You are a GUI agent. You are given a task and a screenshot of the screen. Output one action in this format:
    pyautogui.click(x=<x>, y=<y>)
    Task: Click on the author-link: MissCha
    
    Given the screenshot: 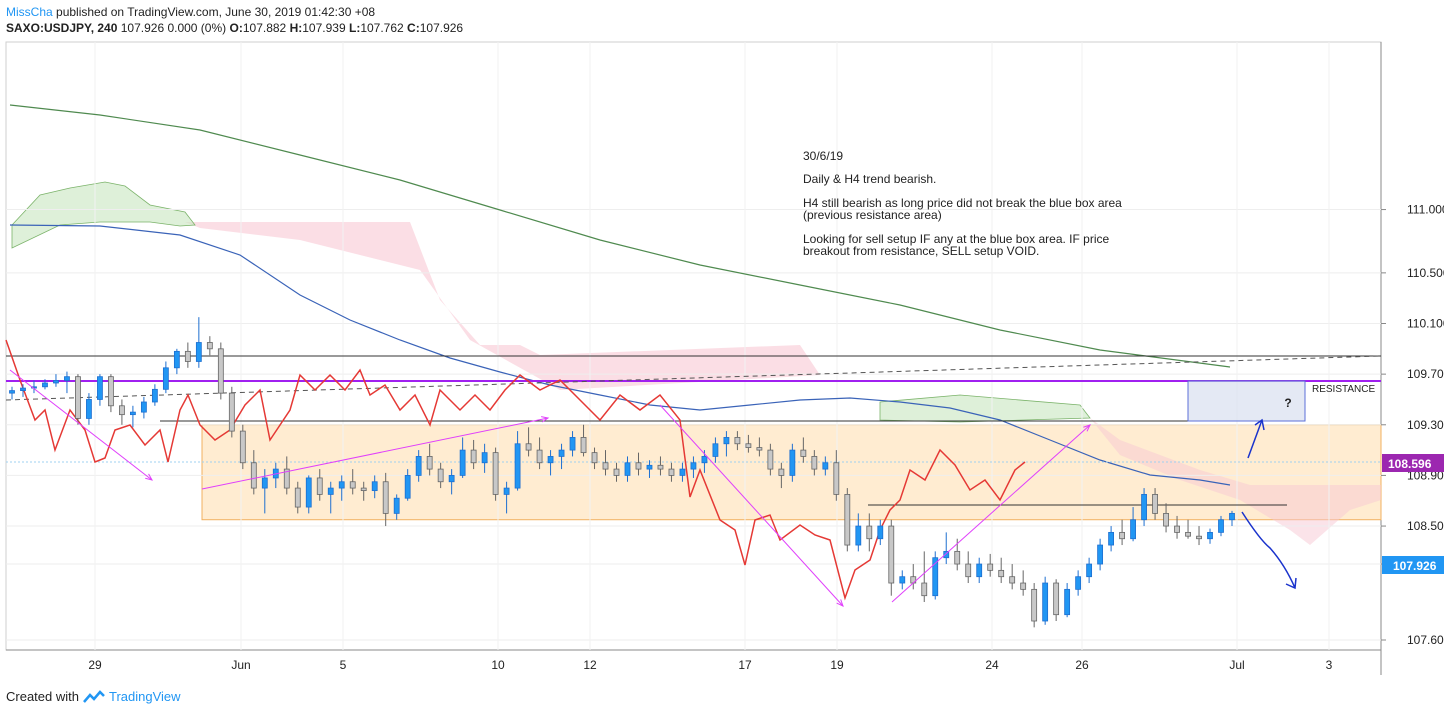 What is the action you would take?
    pyautogui.click(x=29, y=12)
    